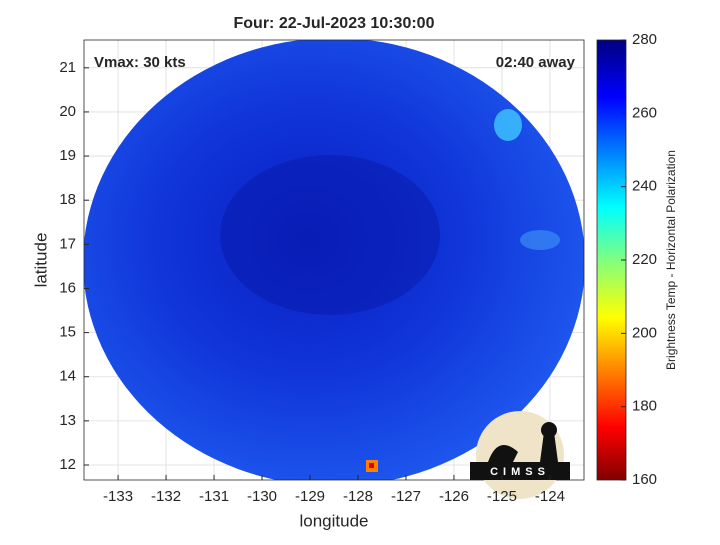  I want to click on x-tick-label: -132, so click(166, 496).